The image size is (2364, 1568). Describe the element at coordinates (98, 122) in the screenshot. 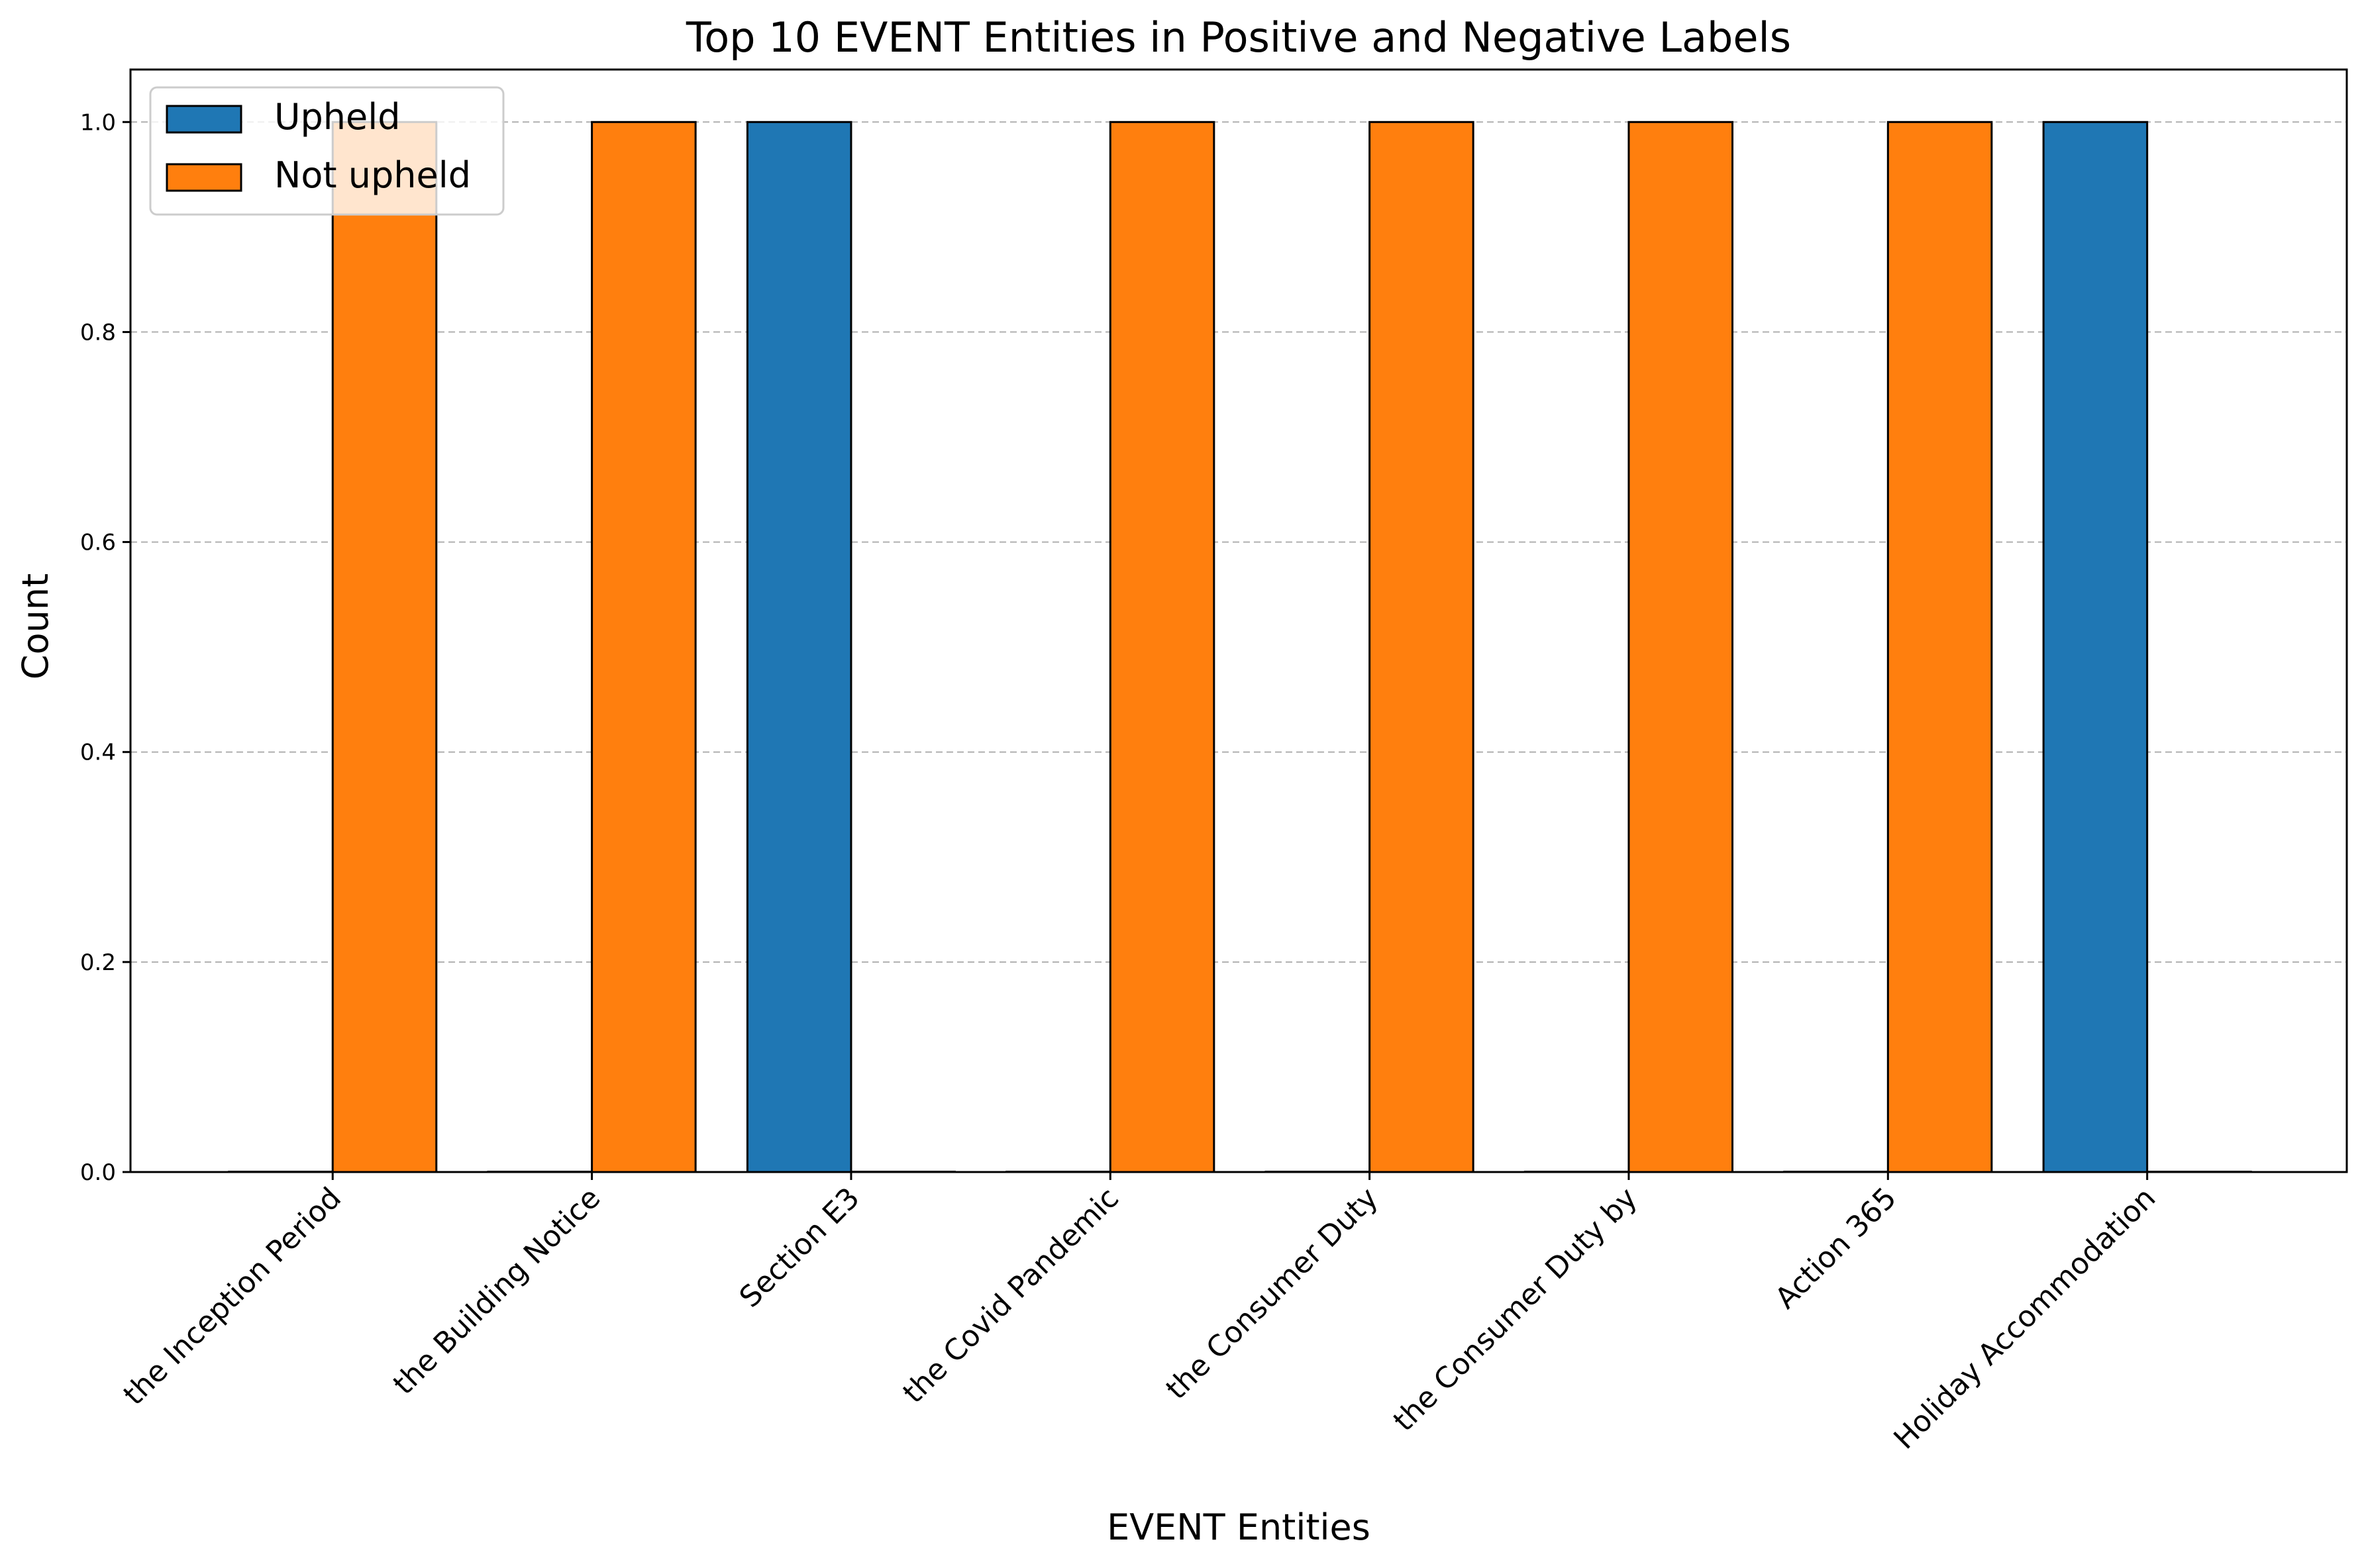

I see `y-tick-label: 1.0` at that location.